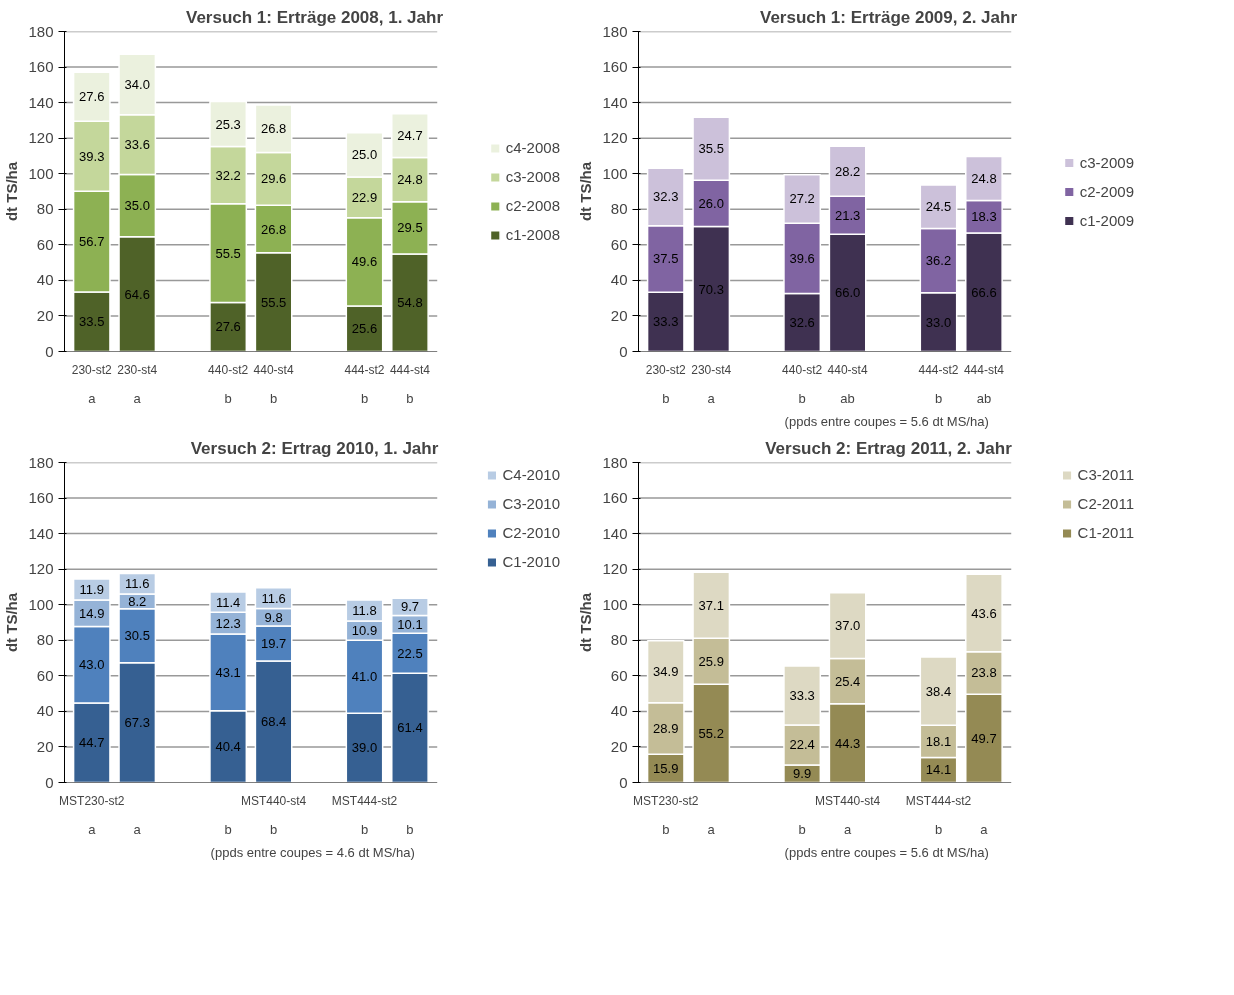 The width and height of the screenshot is (1234, 995). What do you see at coordinates (364, 748) in the screenshot?
I see `data-label: 39.0` at bounding box center [364, 748].